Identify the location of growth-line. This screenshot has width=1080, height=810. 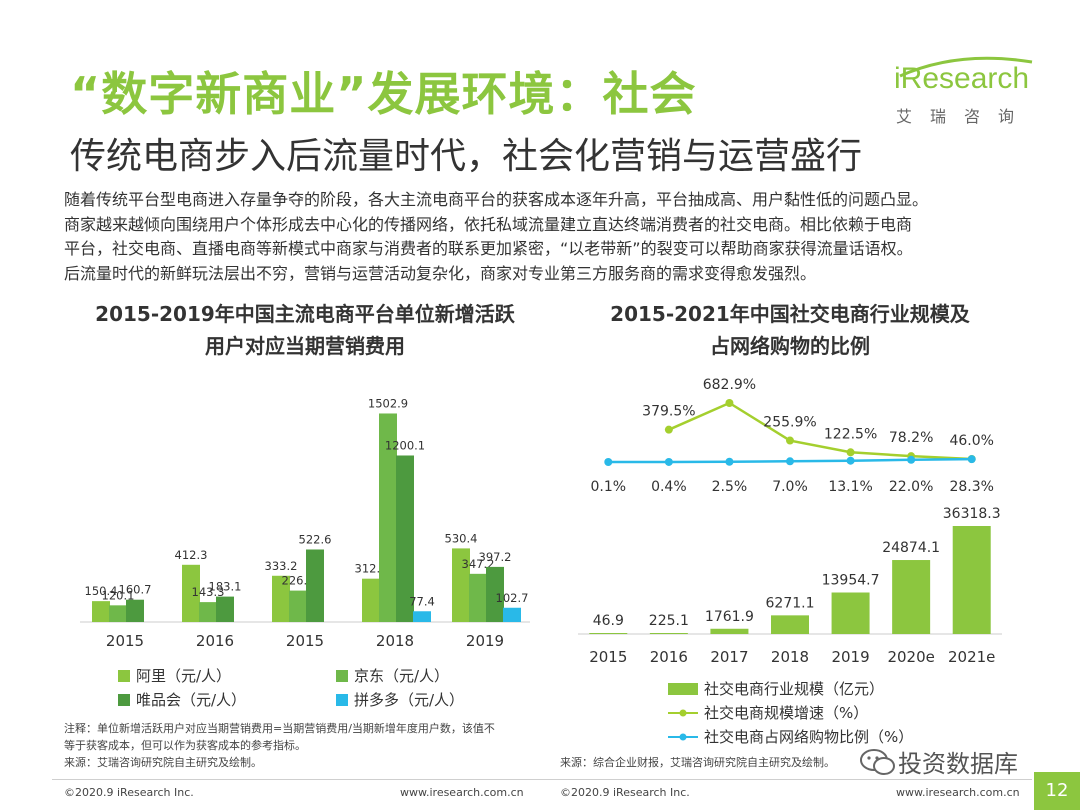
(820, 431).